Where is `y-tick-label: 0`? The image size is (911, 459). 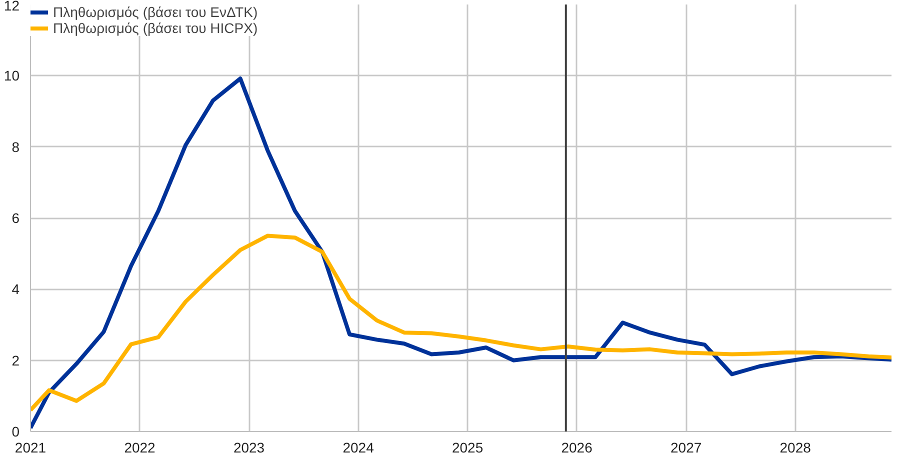 y-tick-label: 0 is located at coordinates (16, 432).